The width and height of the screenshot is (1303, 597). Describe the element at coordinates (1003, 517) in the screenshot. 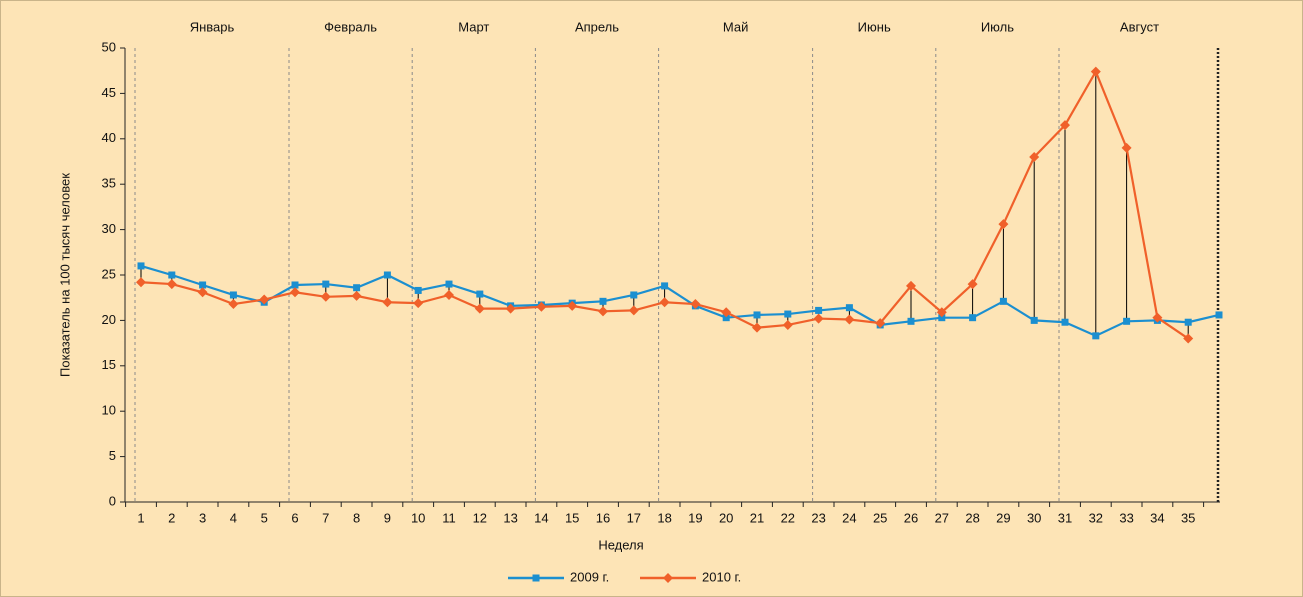

I see `x-tick-label: 29` at that location.